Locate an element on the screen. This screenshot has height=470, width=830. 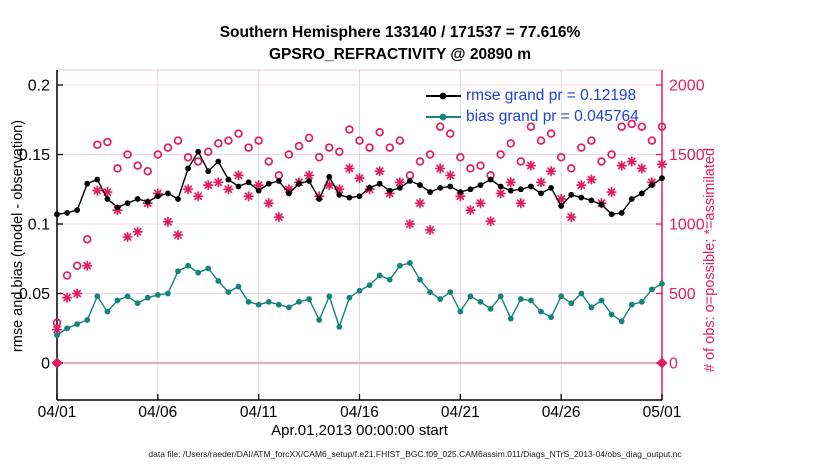
left-tick-label: 0.2 is located at coordinates (39, 86).